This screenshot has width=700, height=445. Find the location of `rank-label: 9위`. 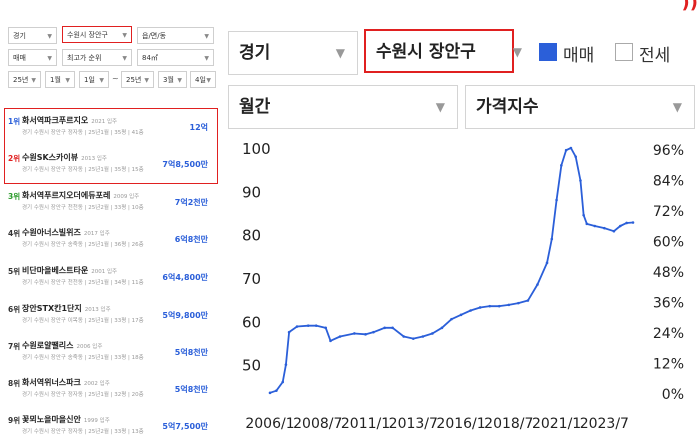

rank-label: 9위 is located at coordinates (14, 420).